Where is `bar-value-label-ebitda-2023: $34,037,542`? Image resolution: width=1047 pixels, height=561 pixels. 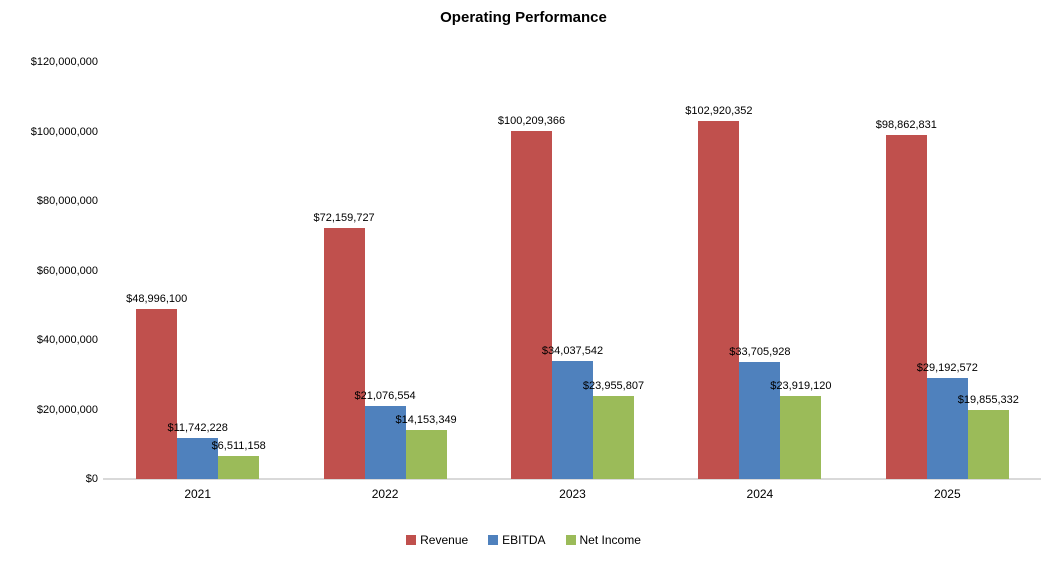 bar-value-label-ebitda-2023: $34,037,542 is located at coordinates (572, 350).